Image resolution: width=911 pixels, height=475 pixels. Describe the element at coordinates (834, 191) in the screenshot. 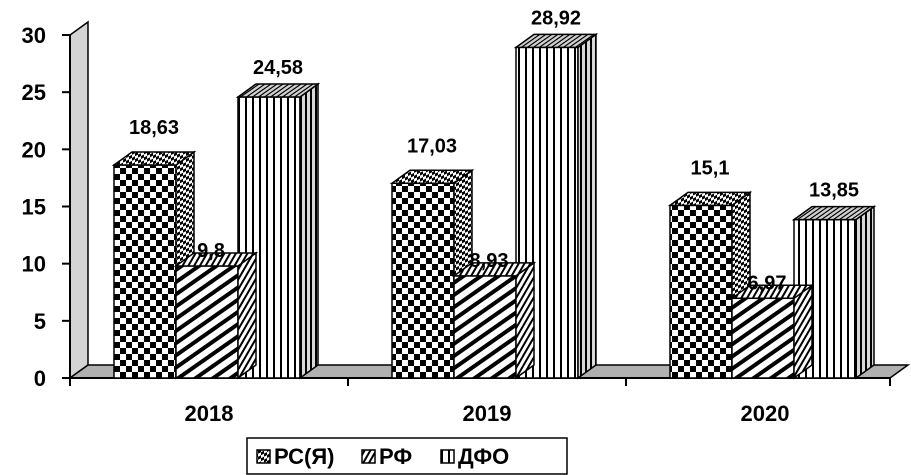

I see `data-label: 13,85` at that location.